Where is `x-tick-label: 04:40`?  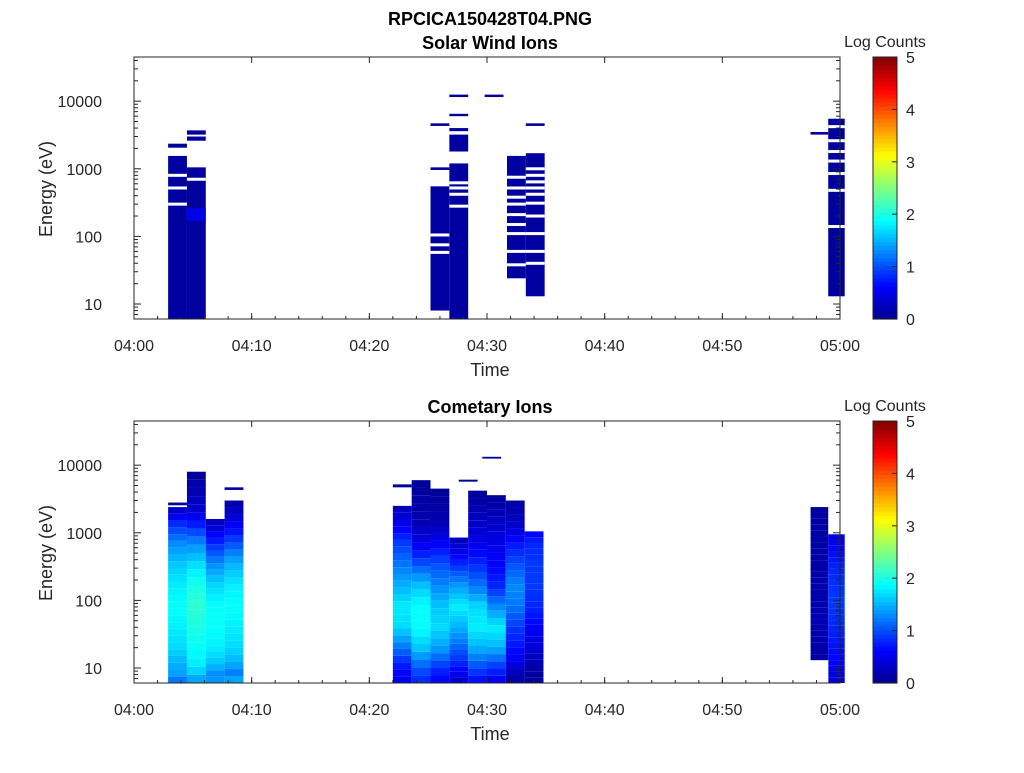 x-tick-label: 04:40 is located at coordinates (605, 346).